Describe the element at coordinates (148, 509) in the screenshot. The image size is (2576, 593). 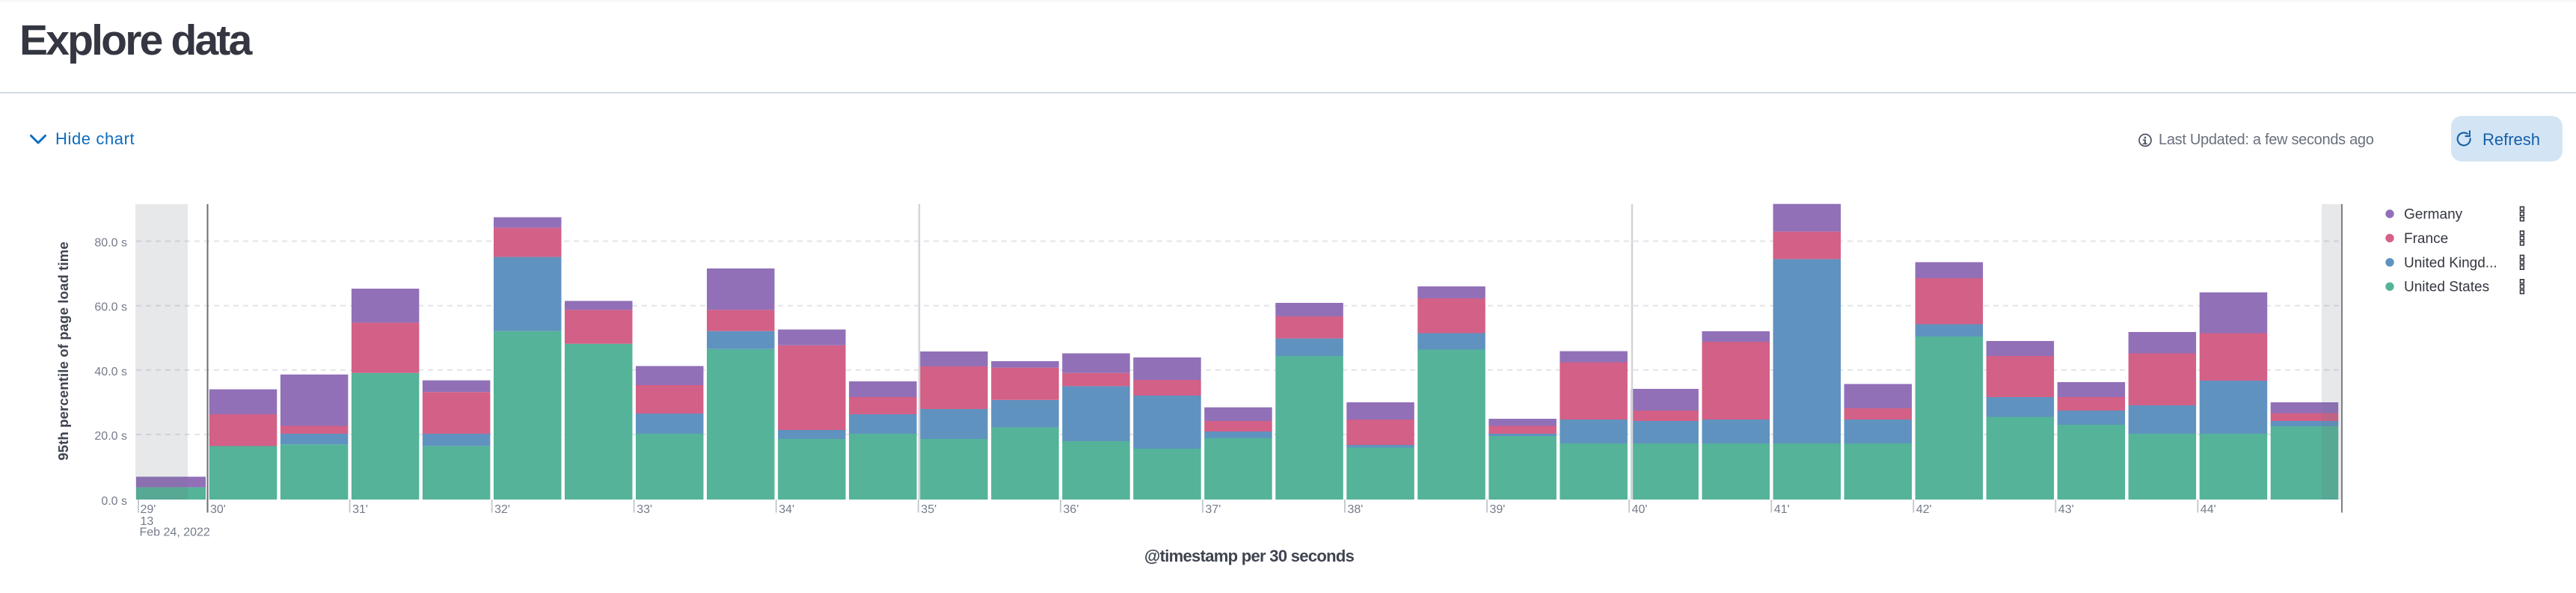
I see `svg-text: 29'` at that location.